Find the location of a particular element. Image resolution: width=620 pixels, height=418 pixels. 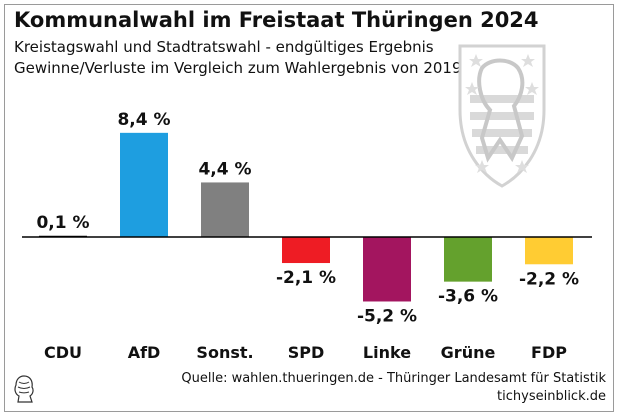

chart-title: Kommunalwahl im Freistaat Thüringen 2024 is located at coordinates (276, 20).